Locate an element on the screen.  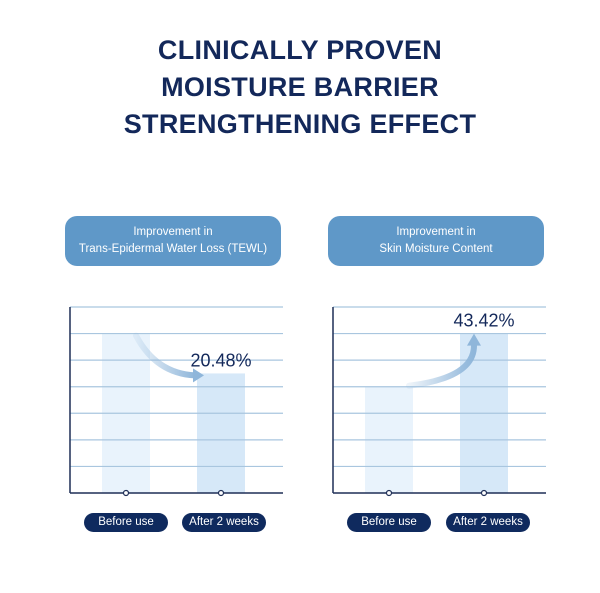
tewl-bar-chart: 20.48% is located at coordinates (178, 401).